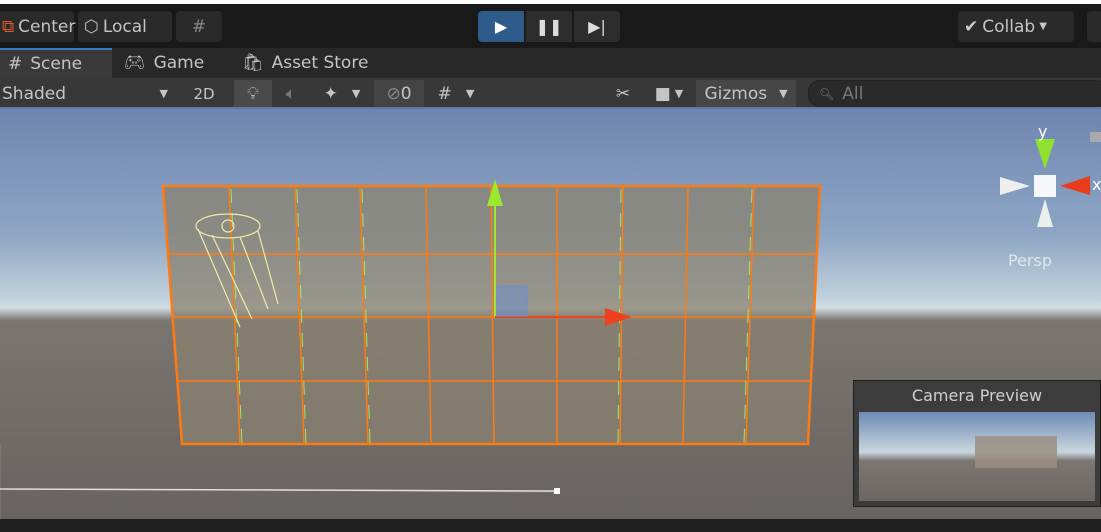  I want to click on camera-dropdown: ■ ▼, so click(669, 93).